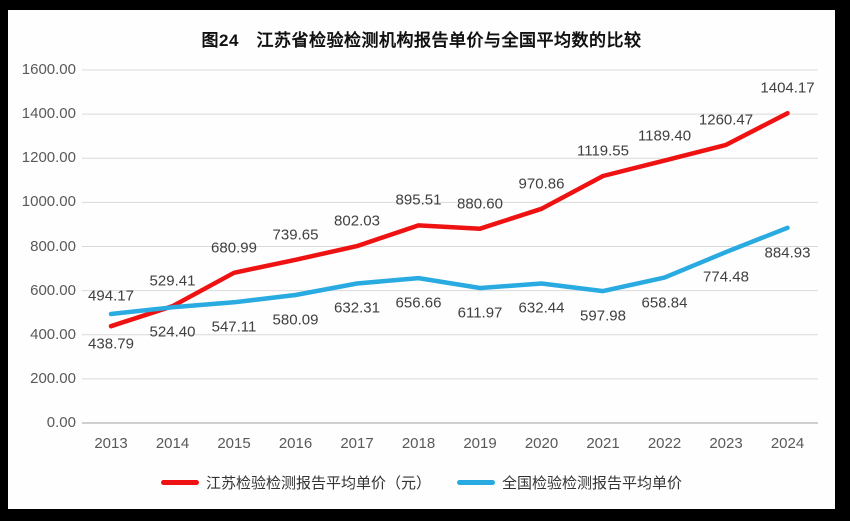  What do you see at coordinates (726, 443) in the screenshot?
I see `x-axis-tick-label: 2023` at bounding box center [726, 443].